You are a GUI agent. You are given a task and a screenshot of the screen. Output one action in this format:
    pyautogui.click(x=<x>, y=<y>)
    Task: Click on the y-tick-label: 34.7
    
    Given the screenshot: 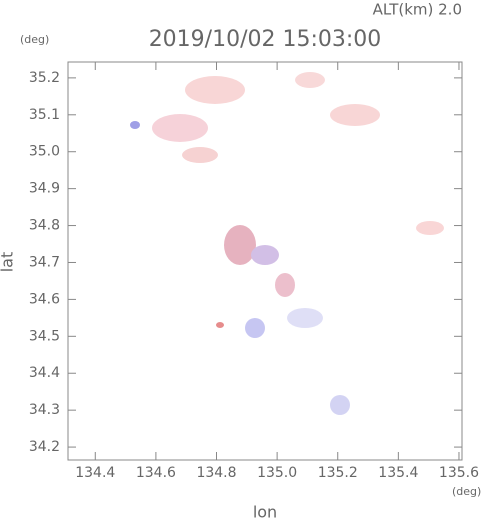 What is the action you would take?
    pyautogui.click(x=44, y=262)
    